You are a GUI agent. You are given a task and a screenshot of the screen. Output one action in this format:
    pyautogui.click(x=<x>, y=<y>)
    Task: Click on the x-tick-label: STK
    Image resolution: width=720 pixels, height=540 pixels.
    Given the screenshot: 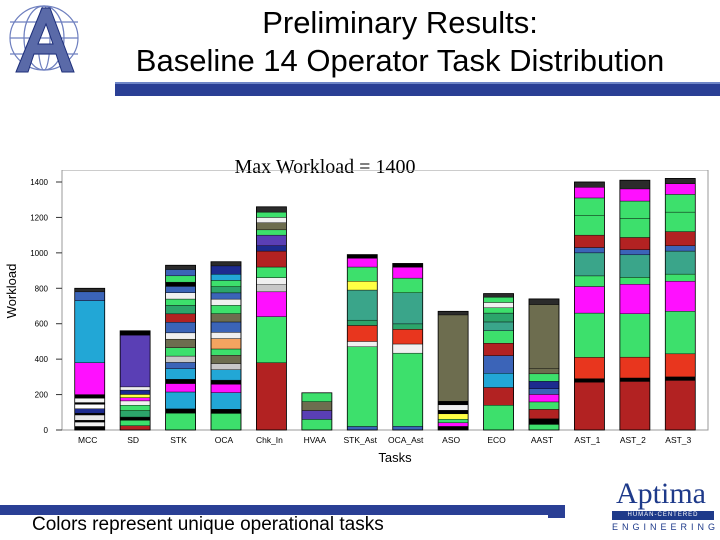 What is the action you would take?
    pyautogui.click(x=178, y=440)
    